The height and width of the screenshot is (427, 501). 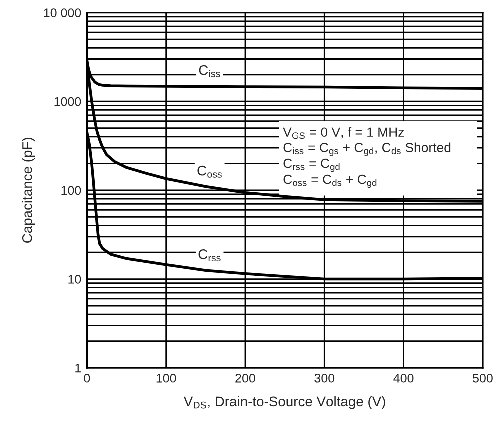 I want to click on text: C$_{iss}$ = C$_{gs}$ + C$_{gd}$, C$_{ds}$ Shorted, so click(x=367, y=149).